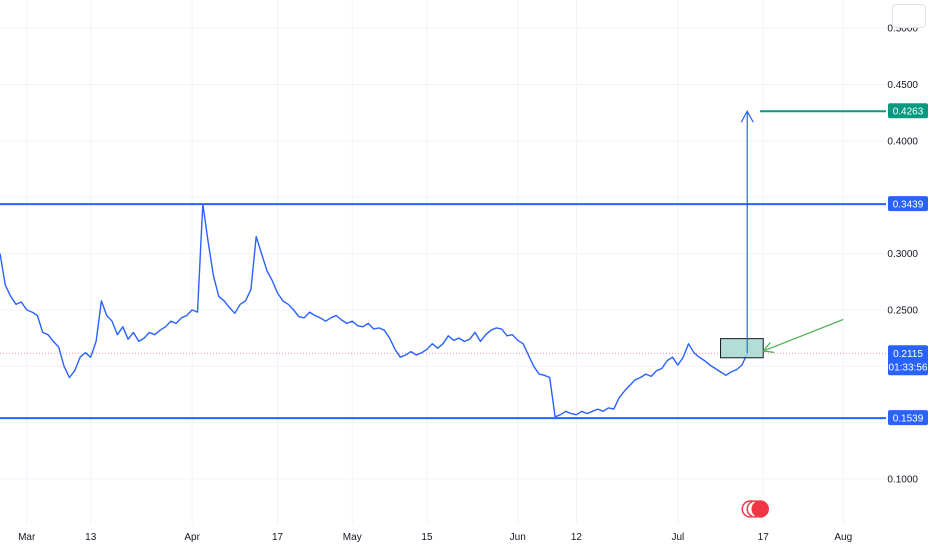  What do you see at coordinates (577, 537) in the screenshot?
I see `x-tick-label: 12` at bounding box center [577, 537].